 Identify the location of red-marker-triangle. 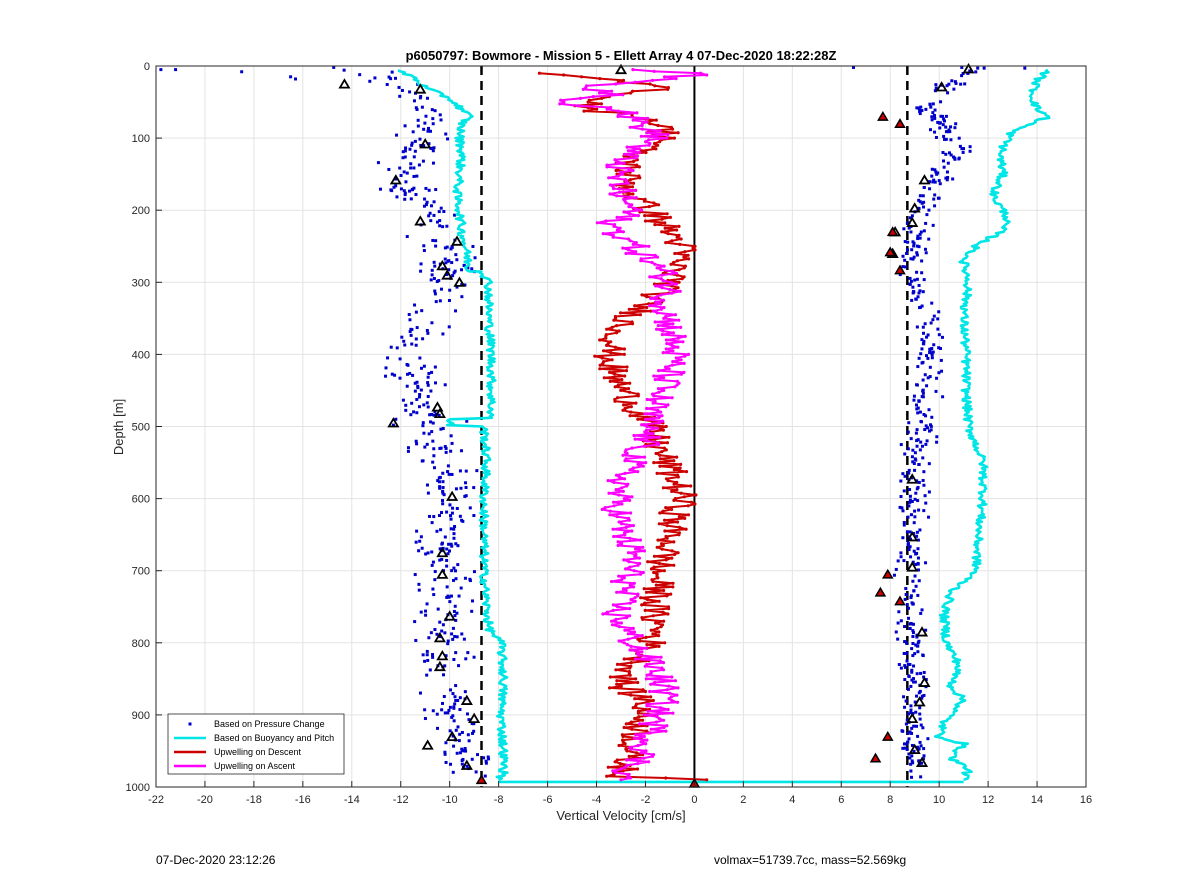
(875, 757).